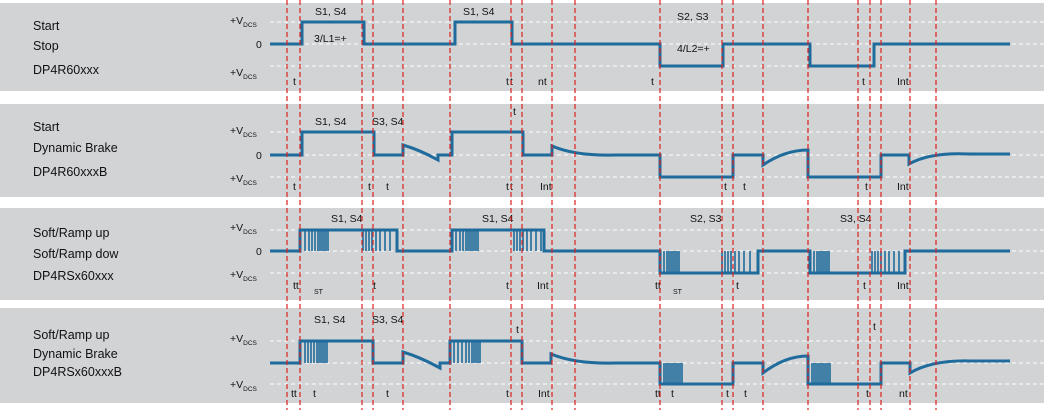 This screenshot has width=1044, height=410. Describe the element at coordinates (693, 49) in the screenshot. I see `annotation-polarity: 4/L2=+` at that location.